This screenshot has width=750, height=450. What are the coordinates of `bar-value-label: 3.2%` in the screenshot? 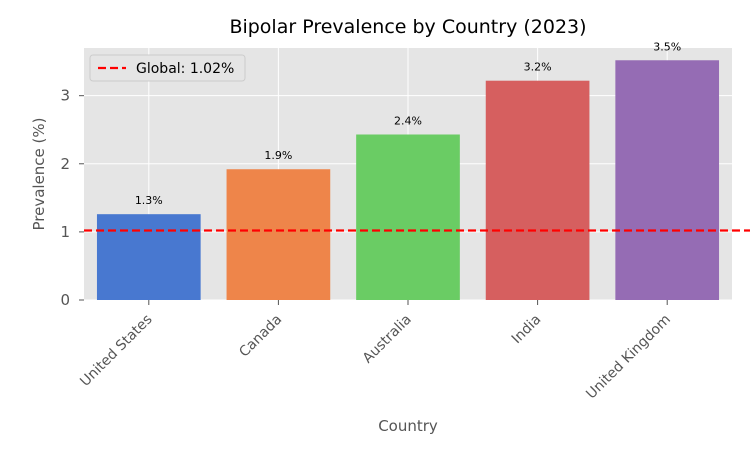 It's located at (538, 67).